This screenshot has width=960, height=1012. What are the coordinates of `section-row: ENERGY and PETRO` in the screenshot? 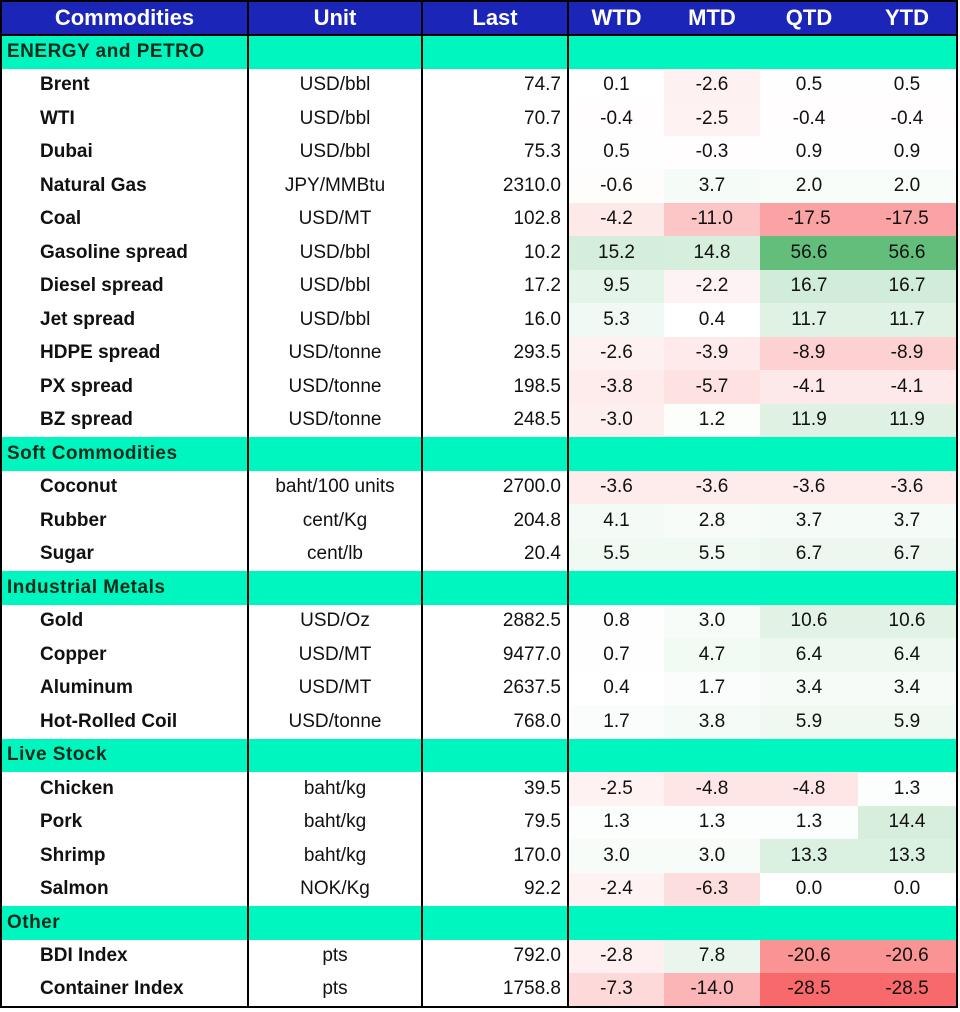 It's located at (479, 52).